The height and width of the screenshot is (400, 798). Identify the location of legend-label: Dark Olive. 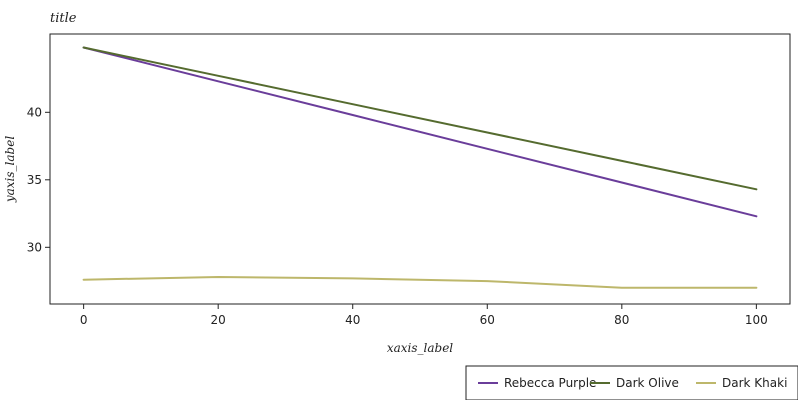
(647, 383).